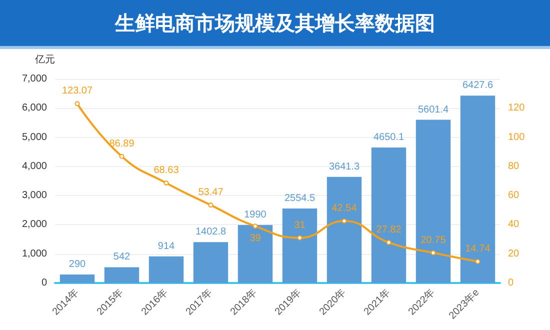  Describe the element at coordinates (35, 224) in the screenshot. I see `y-tick-label: 2,000` at that location.